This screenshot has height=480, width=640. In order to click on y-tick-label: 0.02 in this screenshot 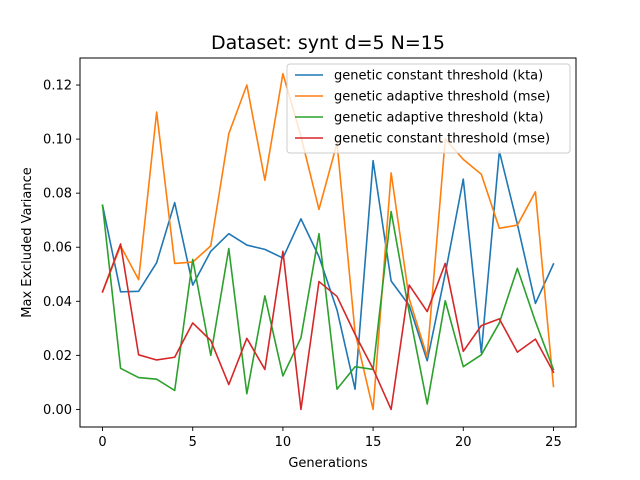, I will do `click(57, 356)`.